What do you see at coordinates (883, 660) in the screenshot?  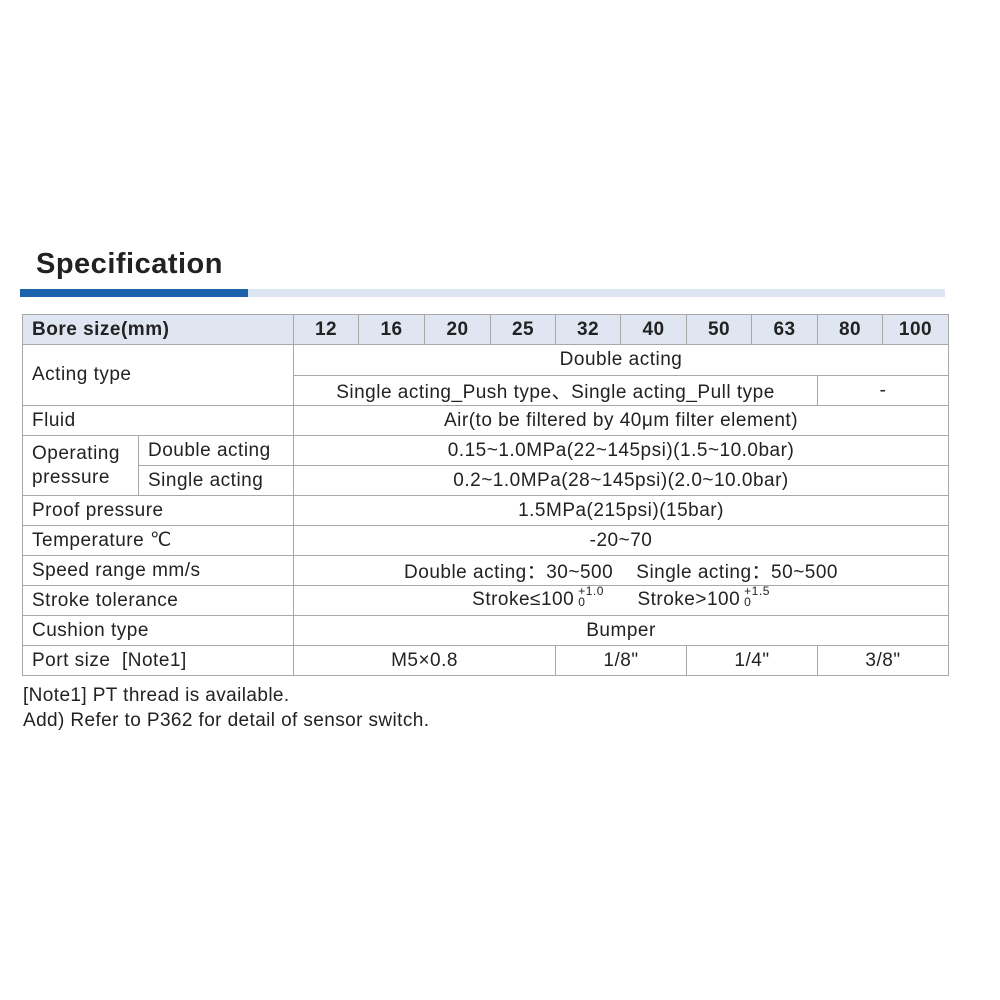 I see `port-value: 3/8"` at bounding box center [883, 660].